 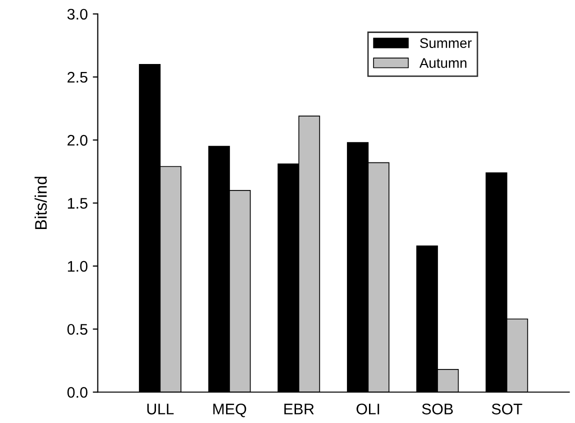 What do you see at coordinates (77, 14) in the screenshot?
I see `y-tick-label: 3.0` at bounding box center [77, 14].